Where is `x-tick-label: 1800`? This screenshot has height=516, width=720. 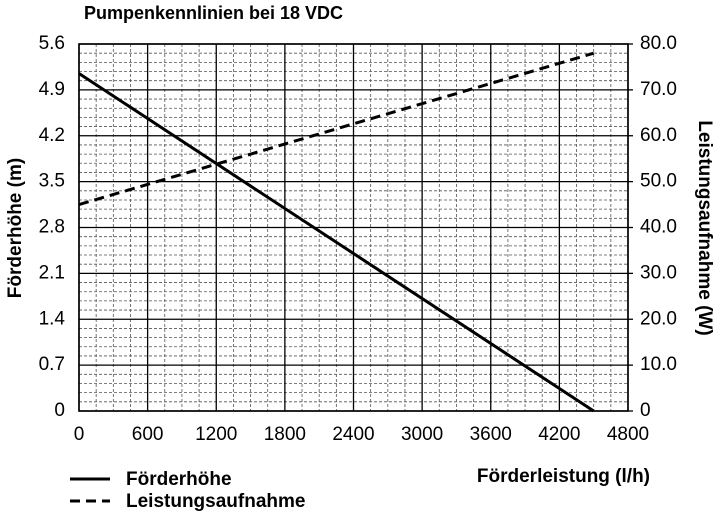
x-tick-label: 1800 is located at coordinates (285, 434).